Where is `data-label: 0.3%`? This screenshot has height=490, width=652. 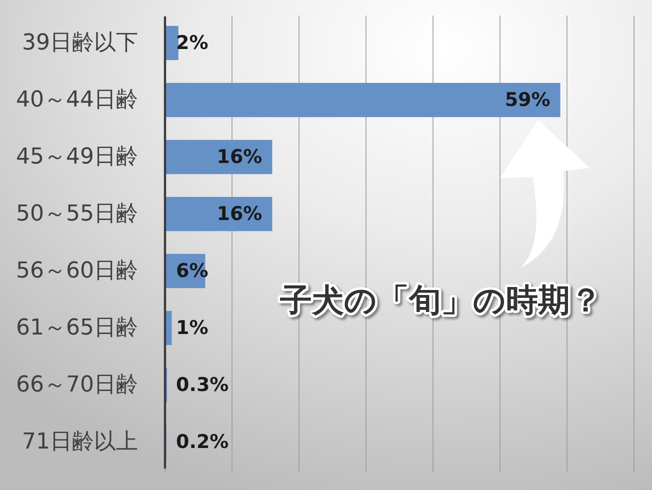
data-label: 0.3% is located at coordinates (202, 385).